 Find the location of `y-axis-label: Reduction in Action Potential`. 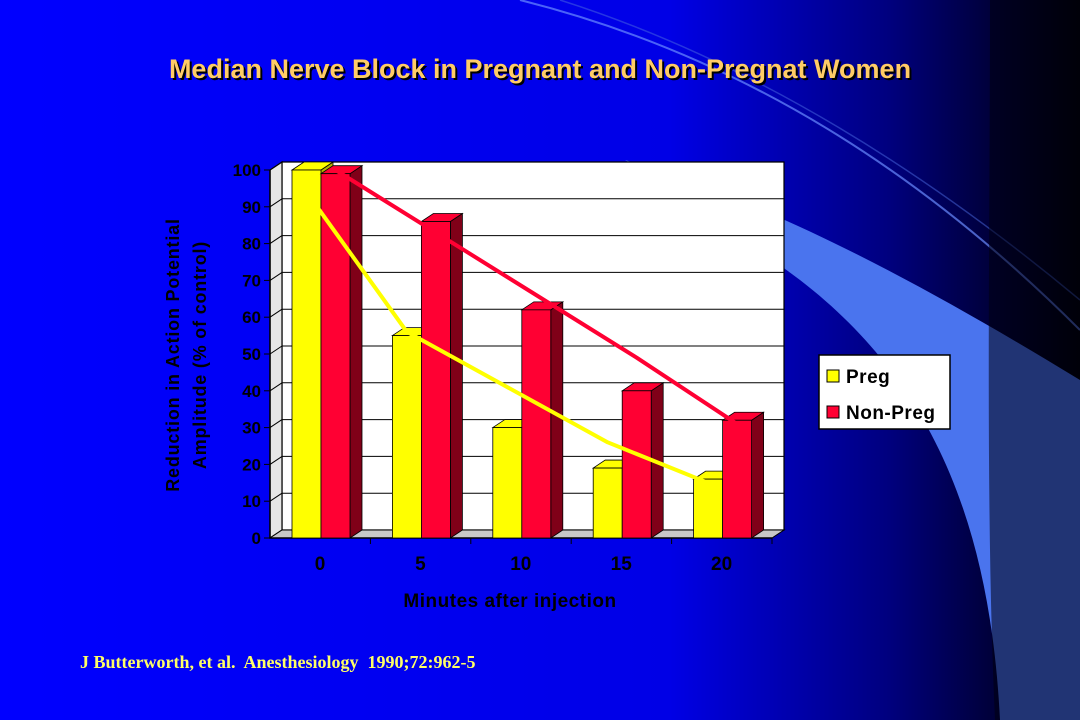

y-axis-label: Reduction in Action Potential is located at coordinates (173, 355).